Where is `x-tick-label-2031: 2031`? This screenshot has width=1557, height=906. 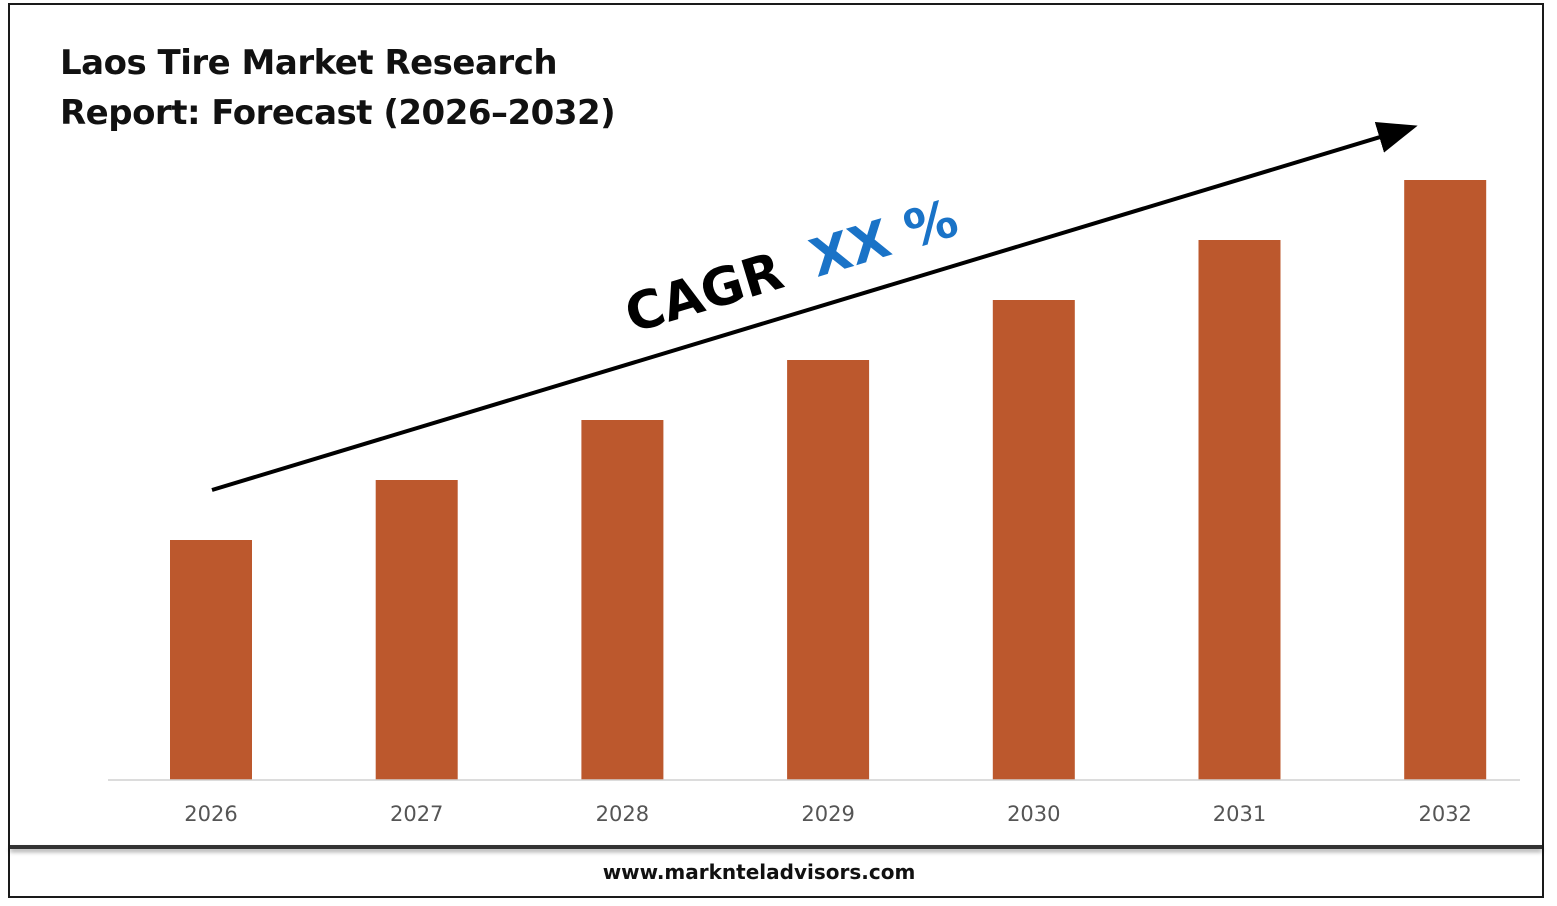 x-tick-label-2031: 2031 is located at coordinates (1239, 814).